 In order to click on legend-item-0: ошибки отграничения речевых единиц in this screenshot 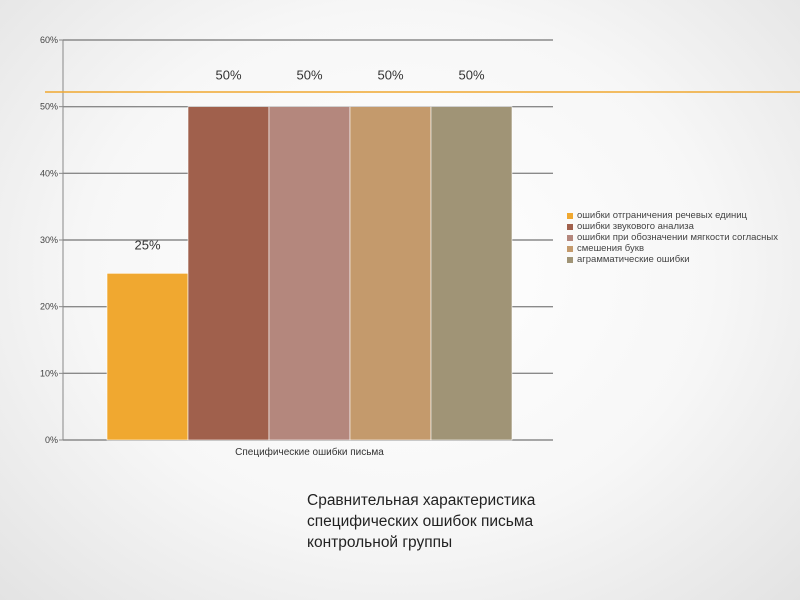, I will do `click(679, 215)`.